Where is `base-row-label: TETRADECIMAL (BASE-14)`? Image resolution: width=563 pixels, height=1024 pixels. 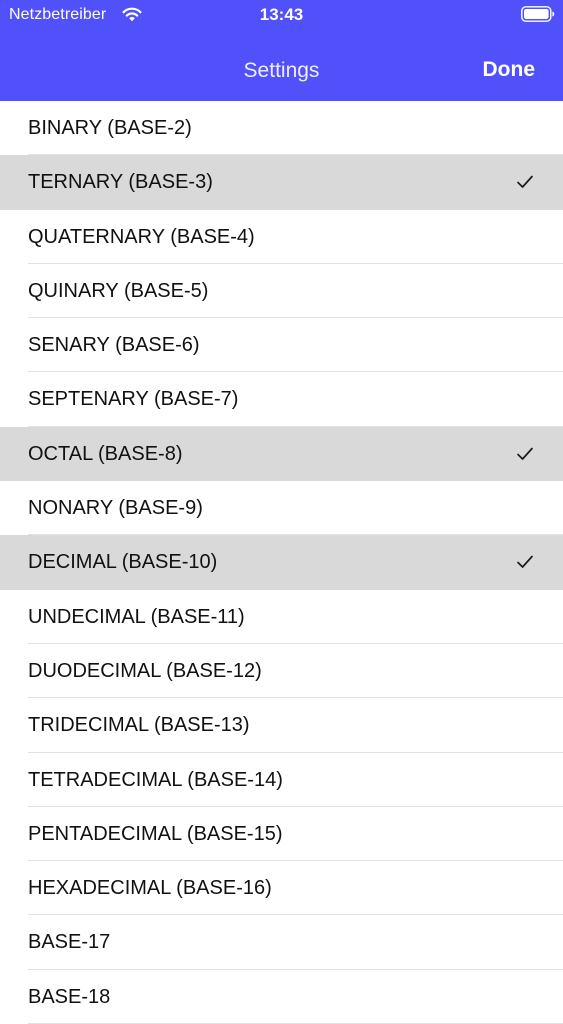
base-row-label: TETRADECIMAL (BASE-14) is located at coordinates (155, 779).